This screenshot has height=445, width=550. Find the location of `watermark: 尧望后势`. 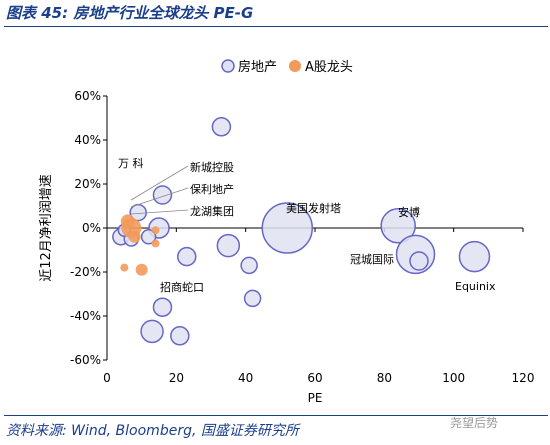

watermark: 尧望后势 is located at coordinates (474, 423).